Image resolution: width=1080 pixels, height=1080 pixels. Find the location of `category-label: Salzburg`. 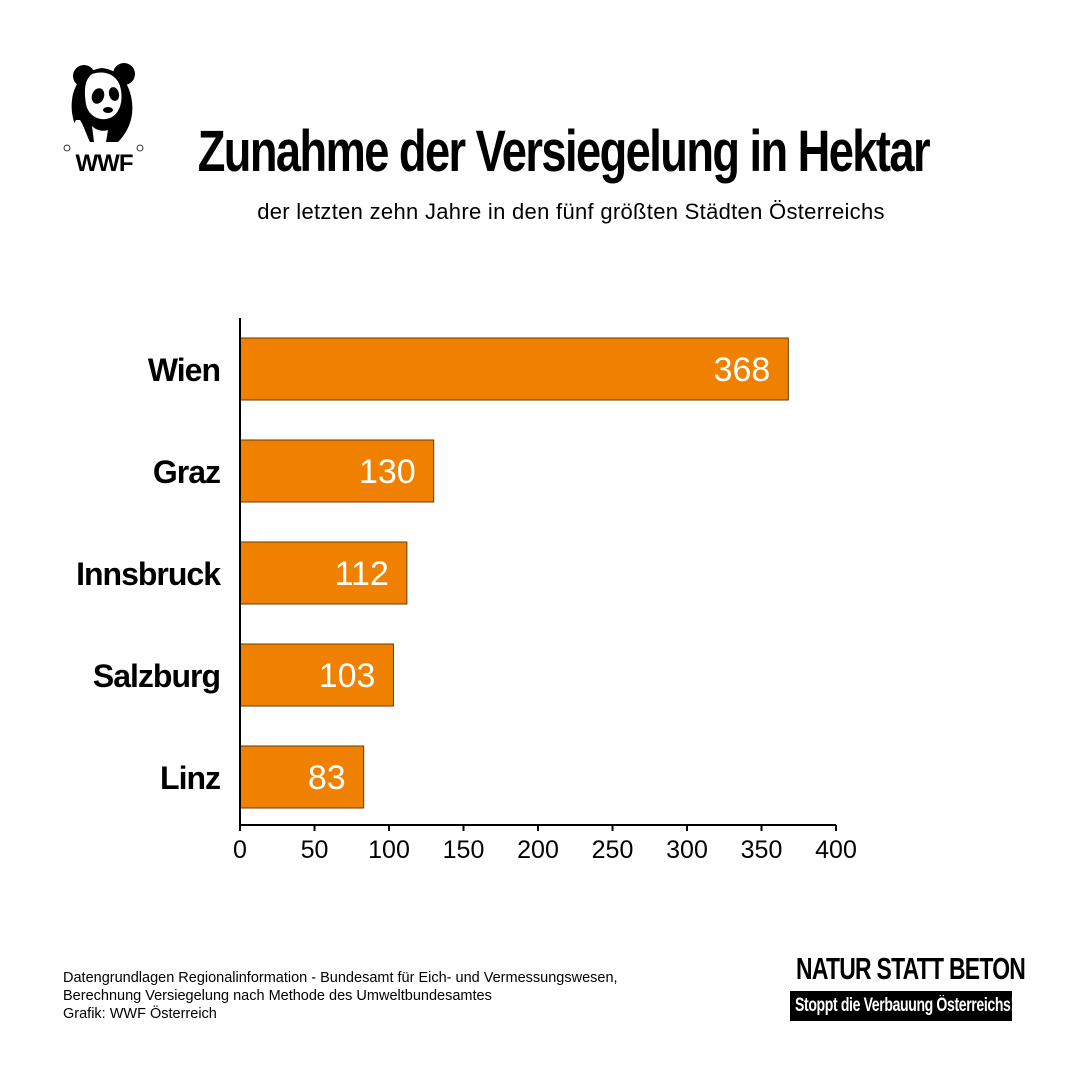

category-label: Salzburg is located at coordinates (156, 676).